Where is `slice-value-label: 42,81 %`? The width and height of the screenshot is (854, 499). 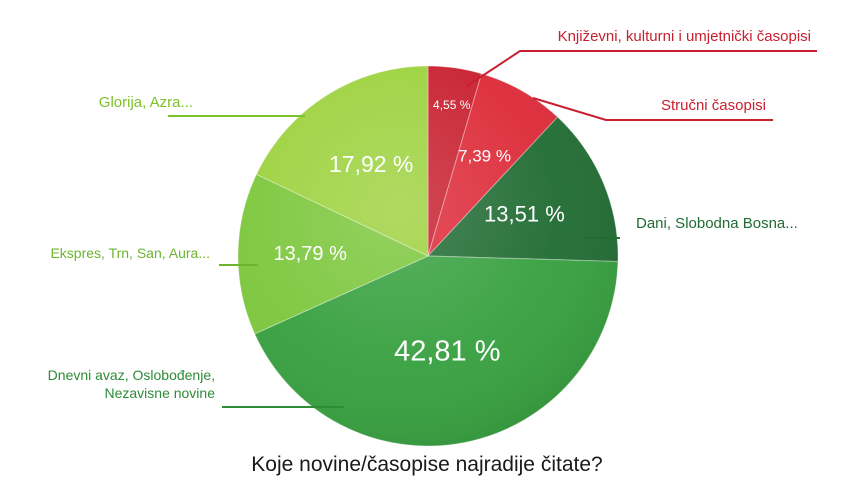
slice-value-label: 42,81 % is located at coordinates (447, 352).